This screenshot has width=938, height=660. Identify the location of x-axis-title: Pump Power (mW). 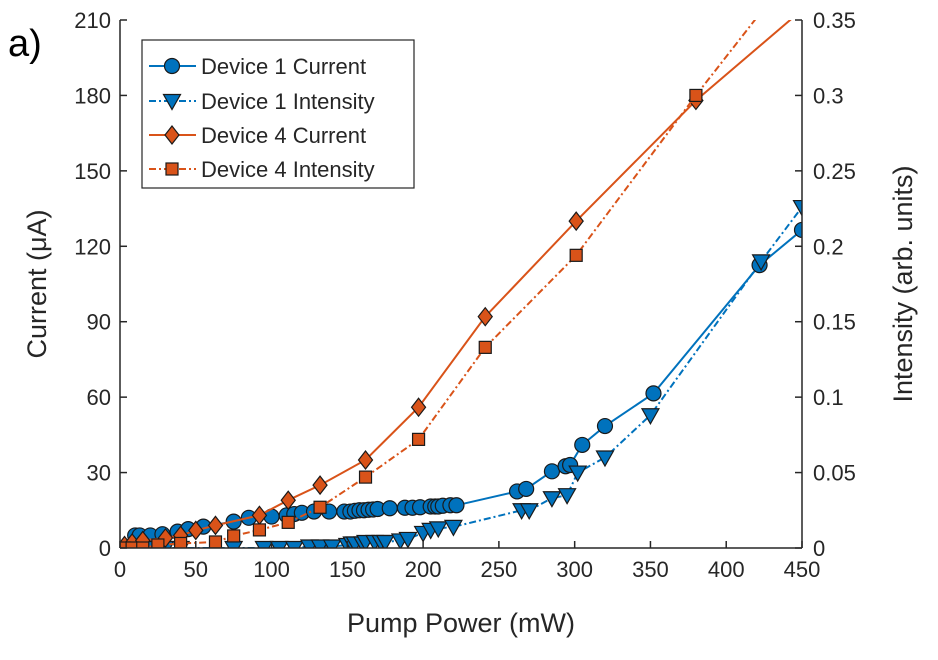
(461, 623).